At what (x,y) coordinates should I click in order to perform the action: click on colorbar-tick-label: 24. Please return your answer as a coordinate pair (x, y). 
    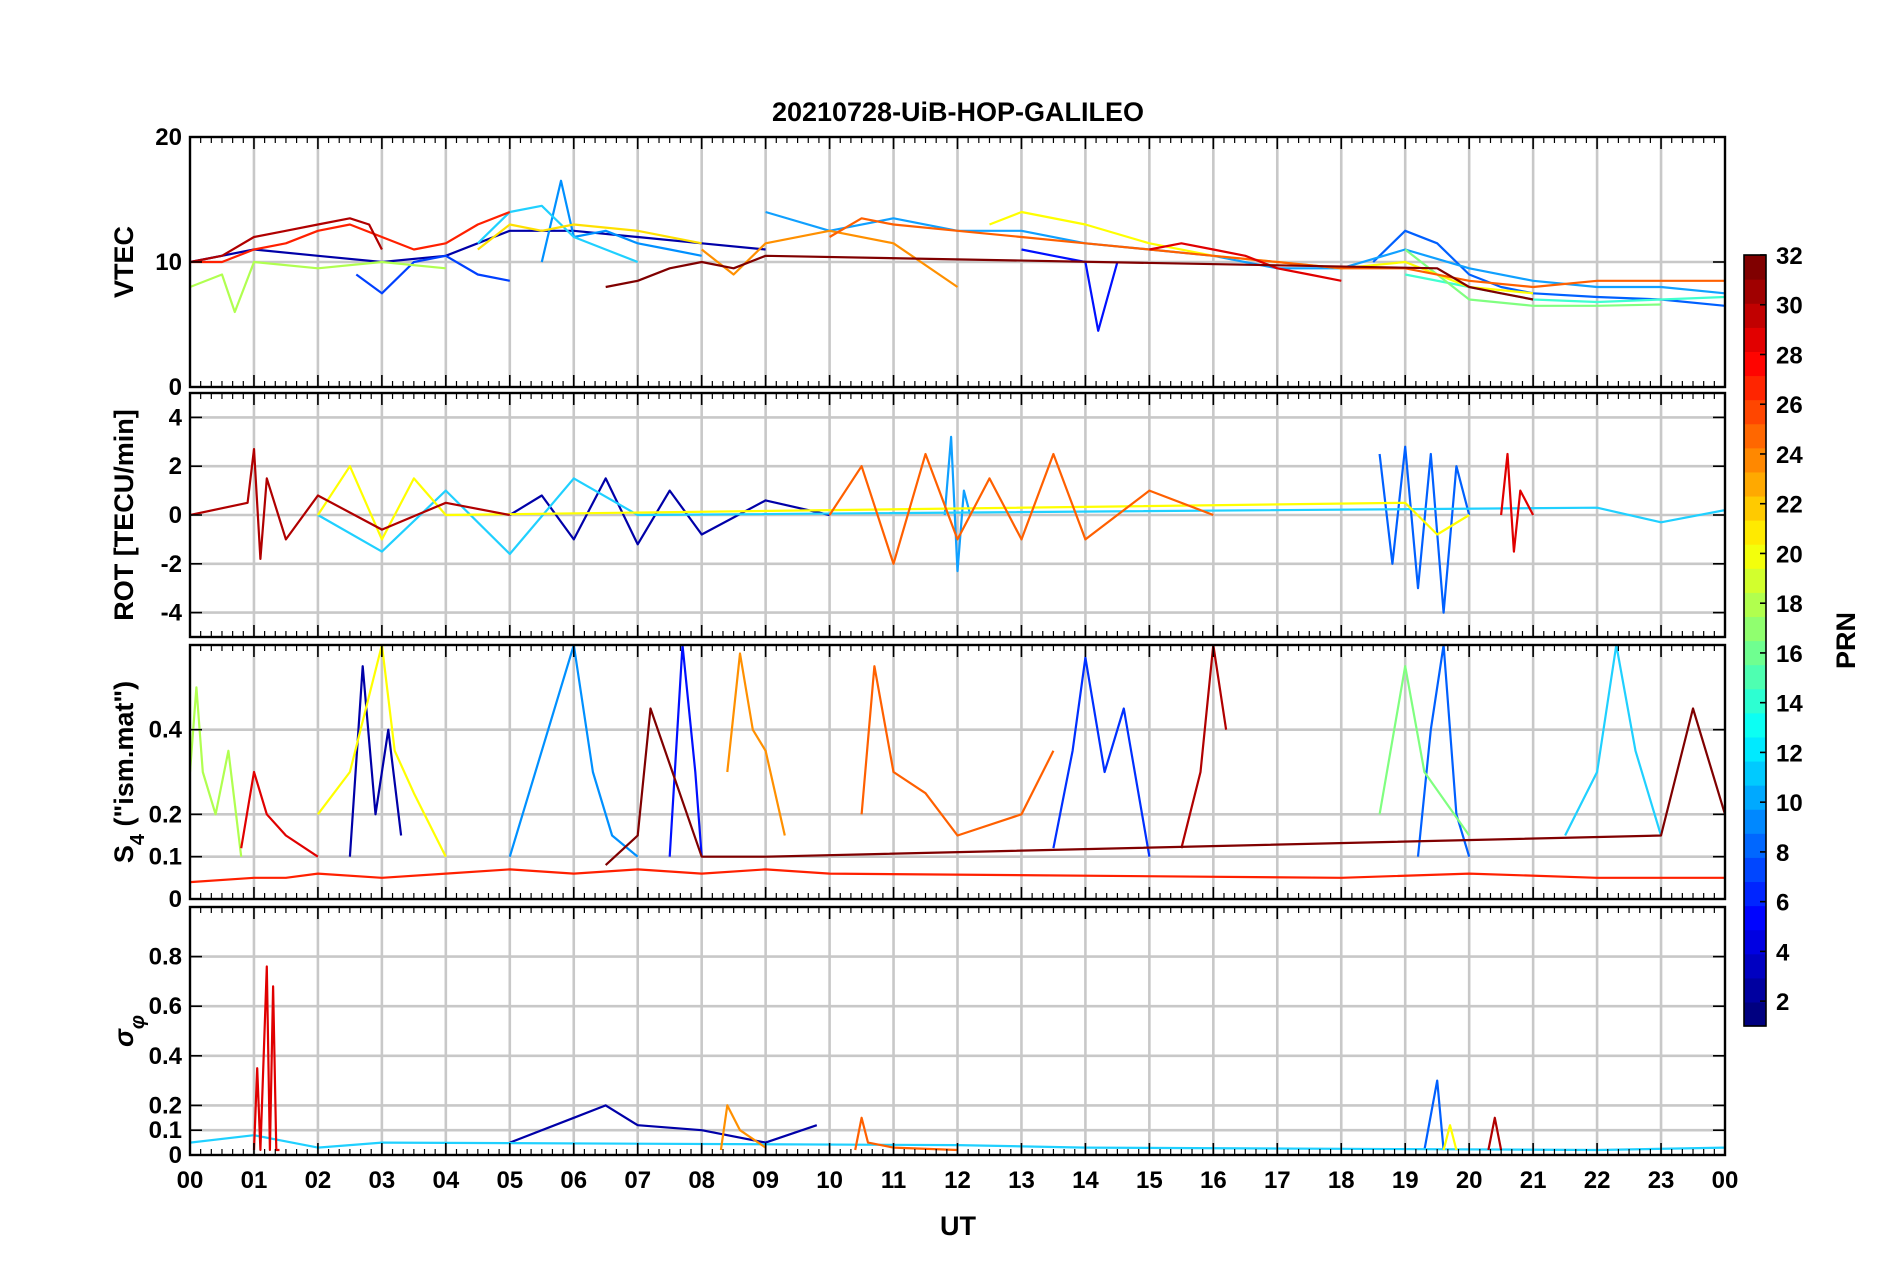
    Looking at the image, I should click on (1789, 455).